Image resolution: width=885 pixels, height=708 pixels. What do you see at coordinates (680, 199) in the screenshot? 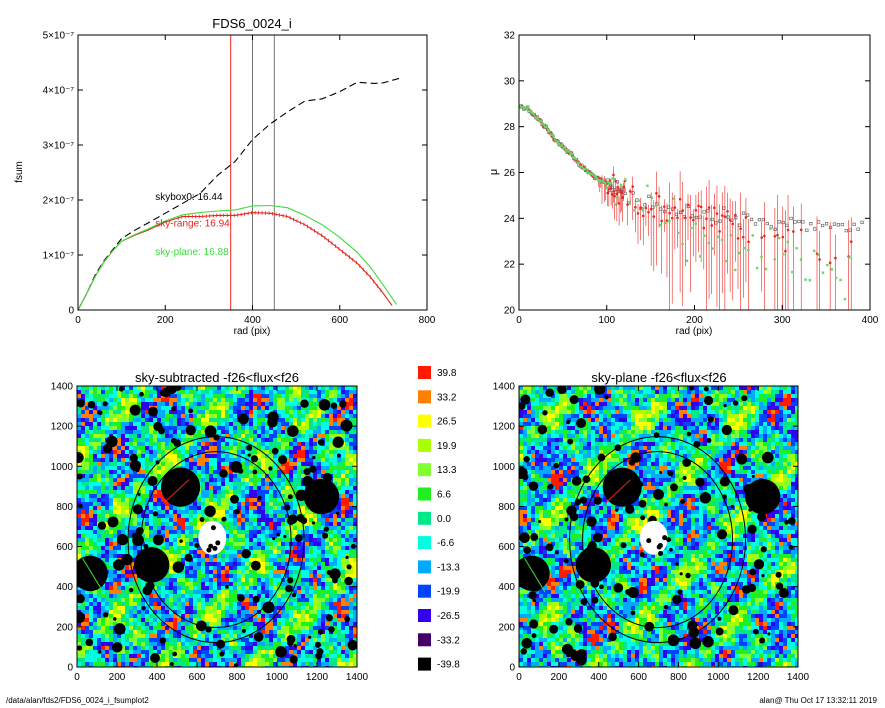
I see `mu-point-range` at bounding box center [680, 199].